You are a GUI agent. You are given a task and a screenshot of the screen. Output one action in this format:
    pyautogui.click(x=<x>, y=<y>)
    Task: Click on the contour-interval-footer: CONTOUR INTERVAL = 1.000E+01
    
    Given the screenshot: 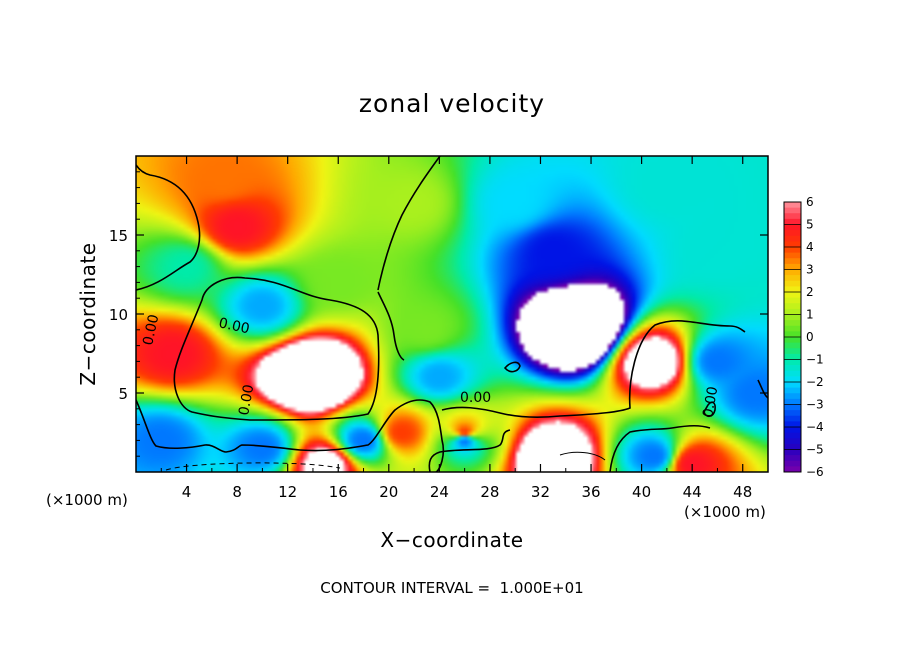 What is the action you would take?
    pyautogui.click(x=451, y=588)
    